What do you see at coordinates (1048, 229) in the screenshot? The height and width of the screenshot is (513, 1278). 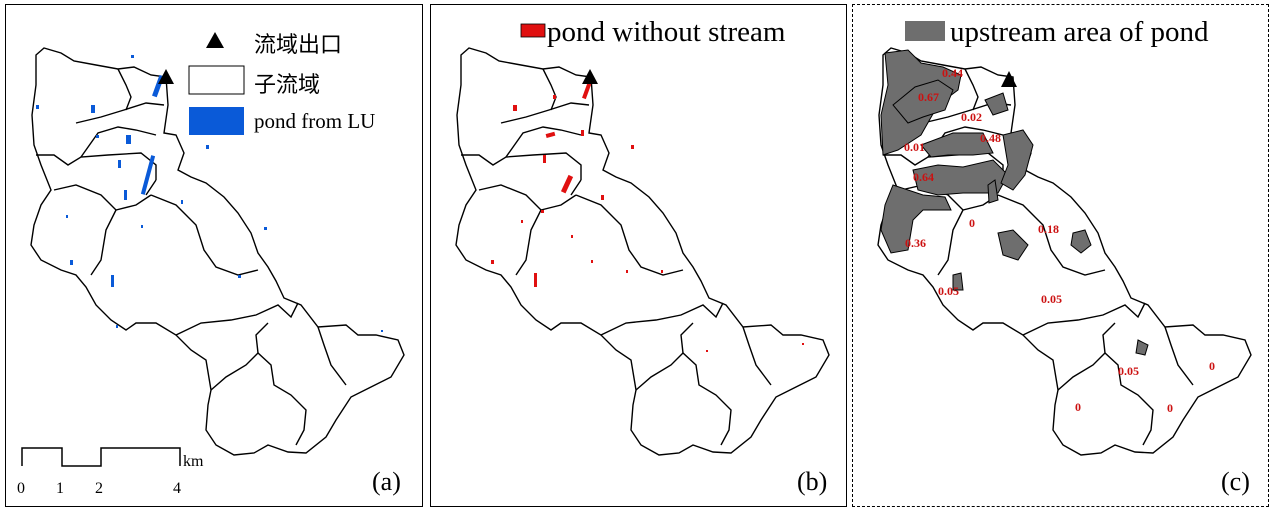 I see `subbasin-value: 0.18` at bounding box center [1048, 229].